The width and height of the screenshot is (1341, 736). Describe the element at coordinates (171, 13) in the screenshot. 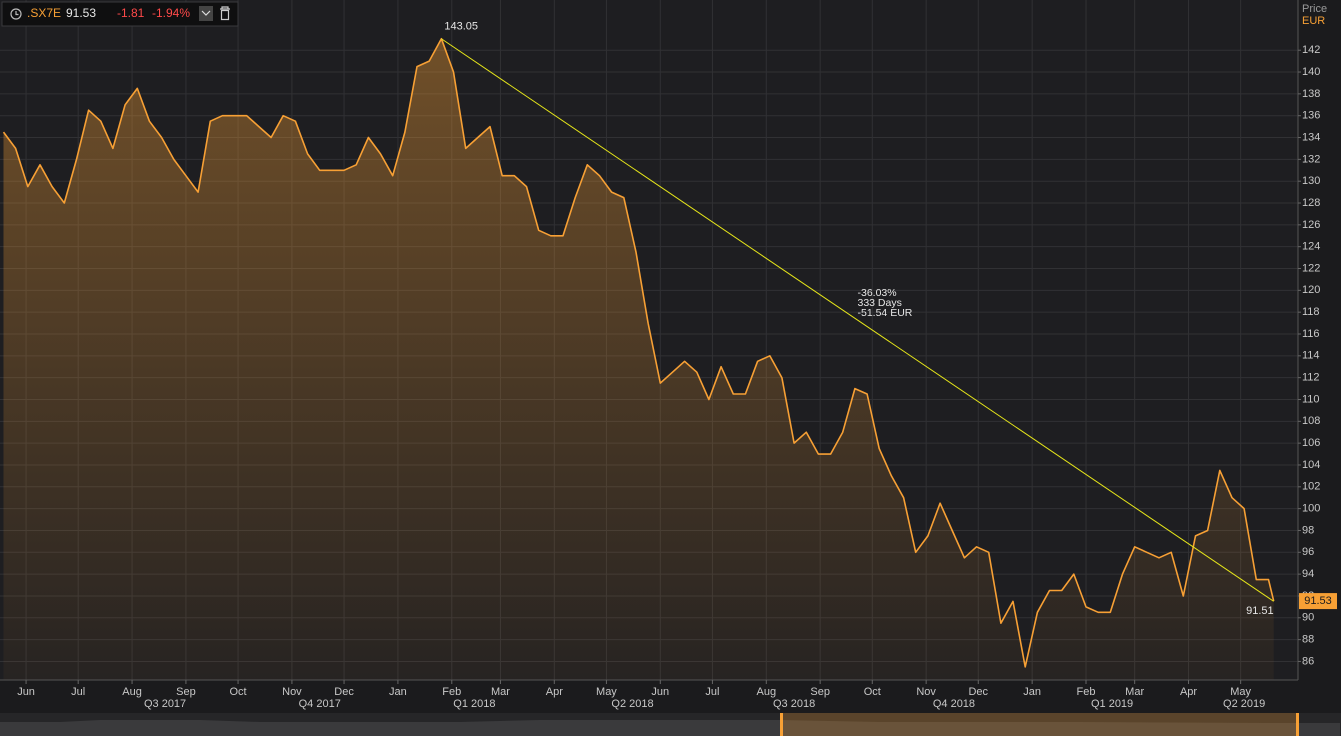

I see `change-pct: -1.94%` at that location.